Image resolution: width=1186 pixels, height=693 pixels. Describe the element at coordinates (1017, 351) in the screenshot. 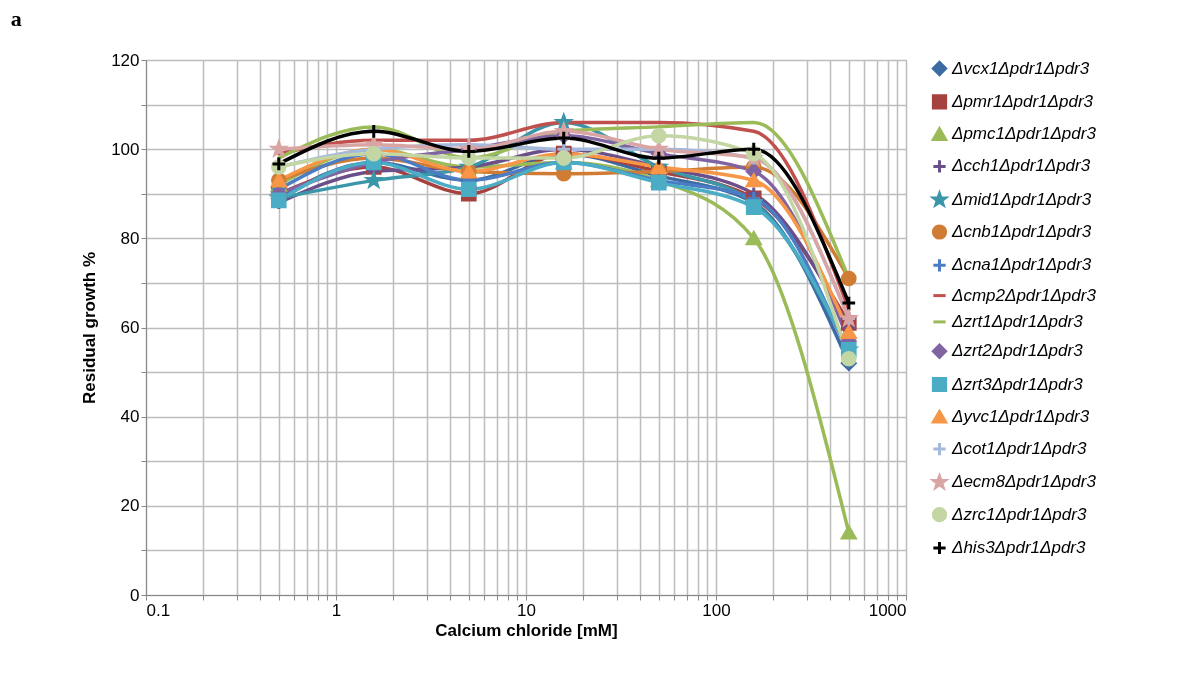

I see `legend-label: Δzrt2Δpdr1Δpdr3` at that location.